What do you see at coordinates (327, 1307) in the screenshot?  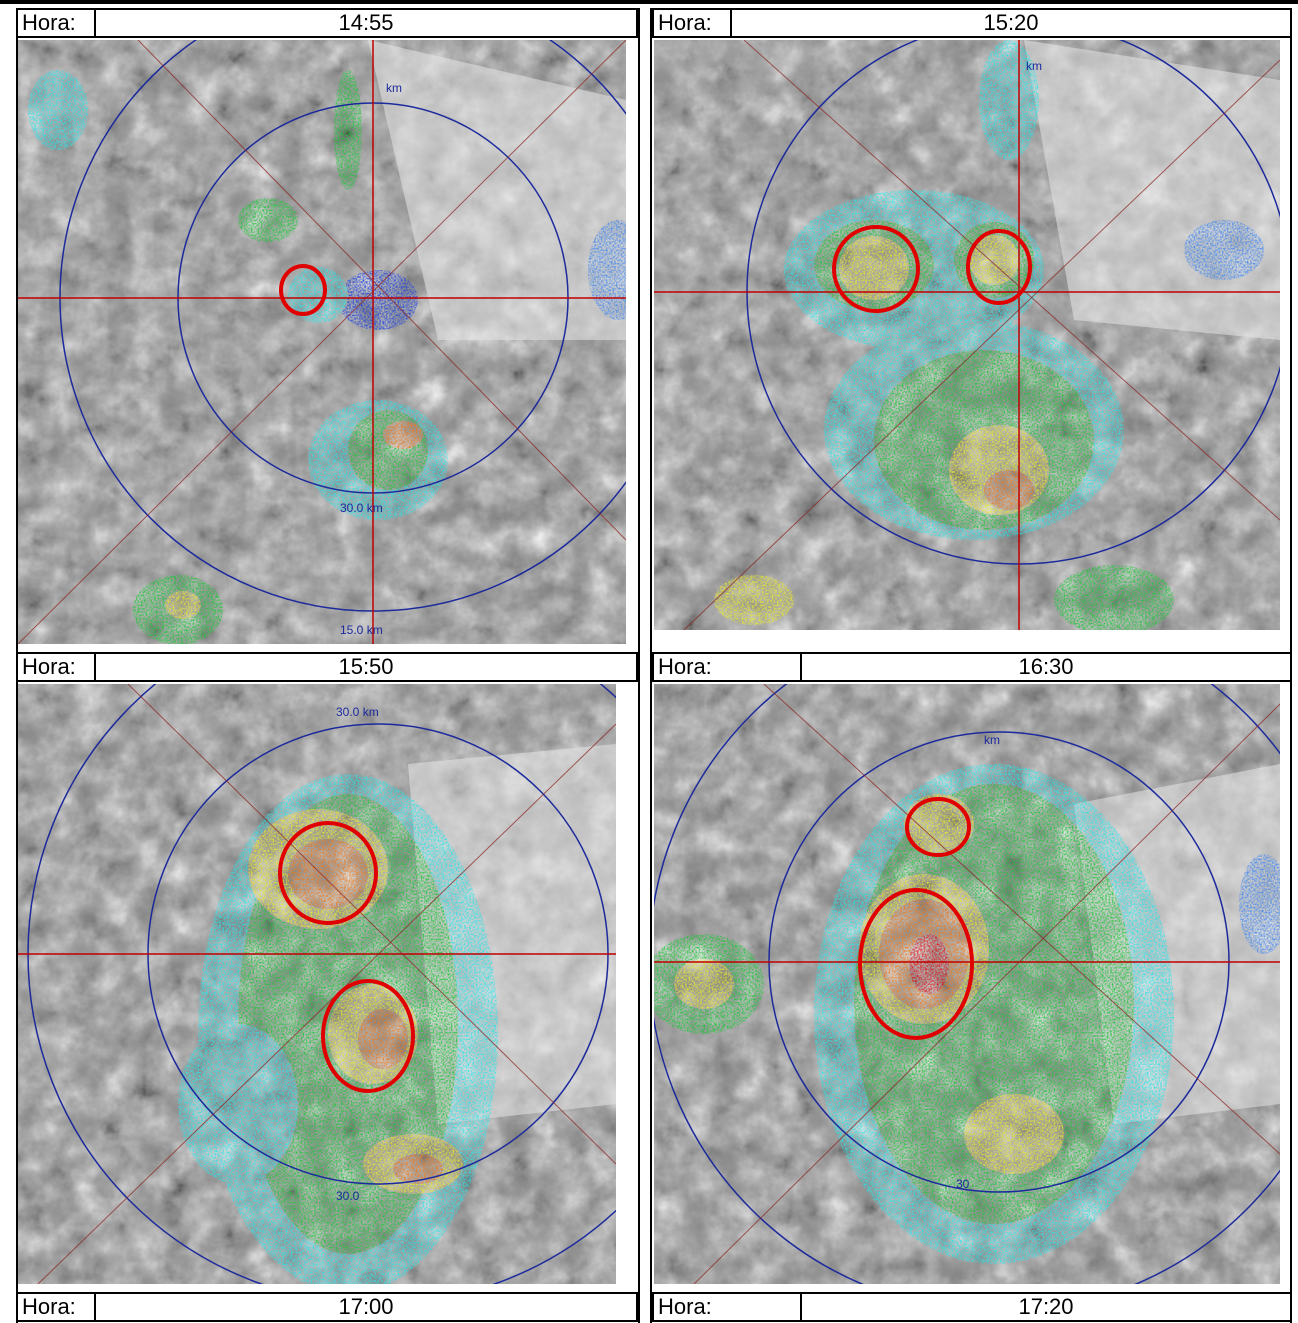 I see `time-row: Hora: 17:00` at bounding box center [327, 1307].